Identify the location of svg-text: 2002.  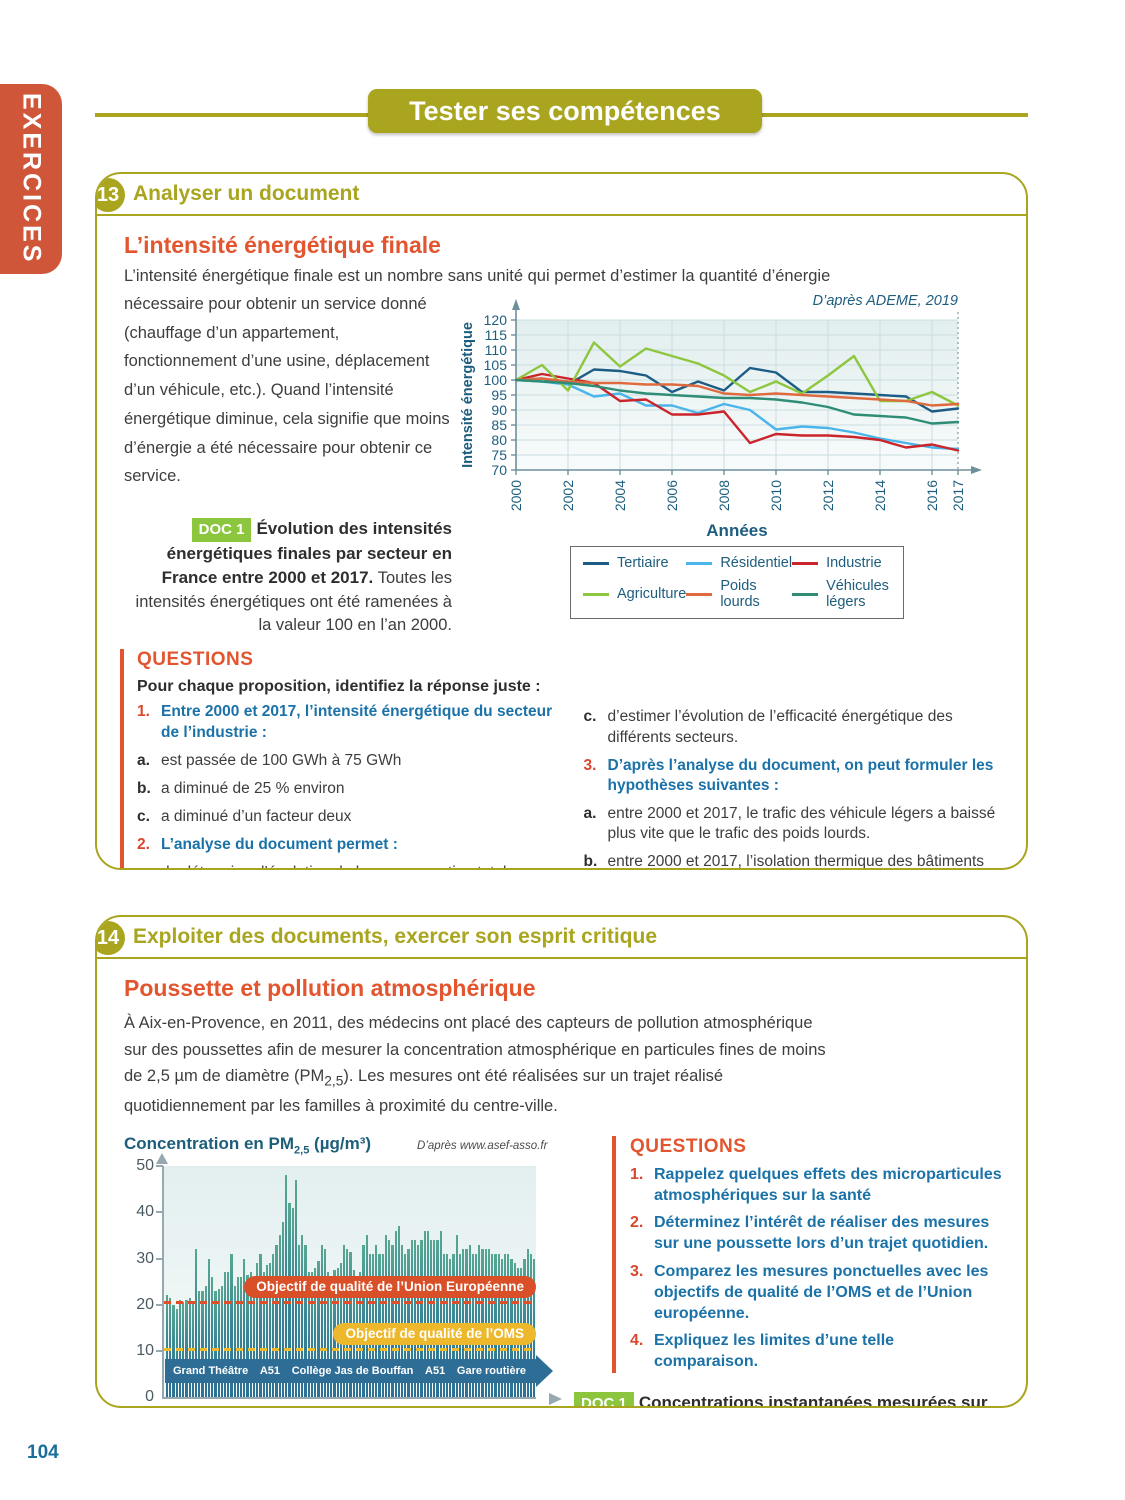
(568, 495).